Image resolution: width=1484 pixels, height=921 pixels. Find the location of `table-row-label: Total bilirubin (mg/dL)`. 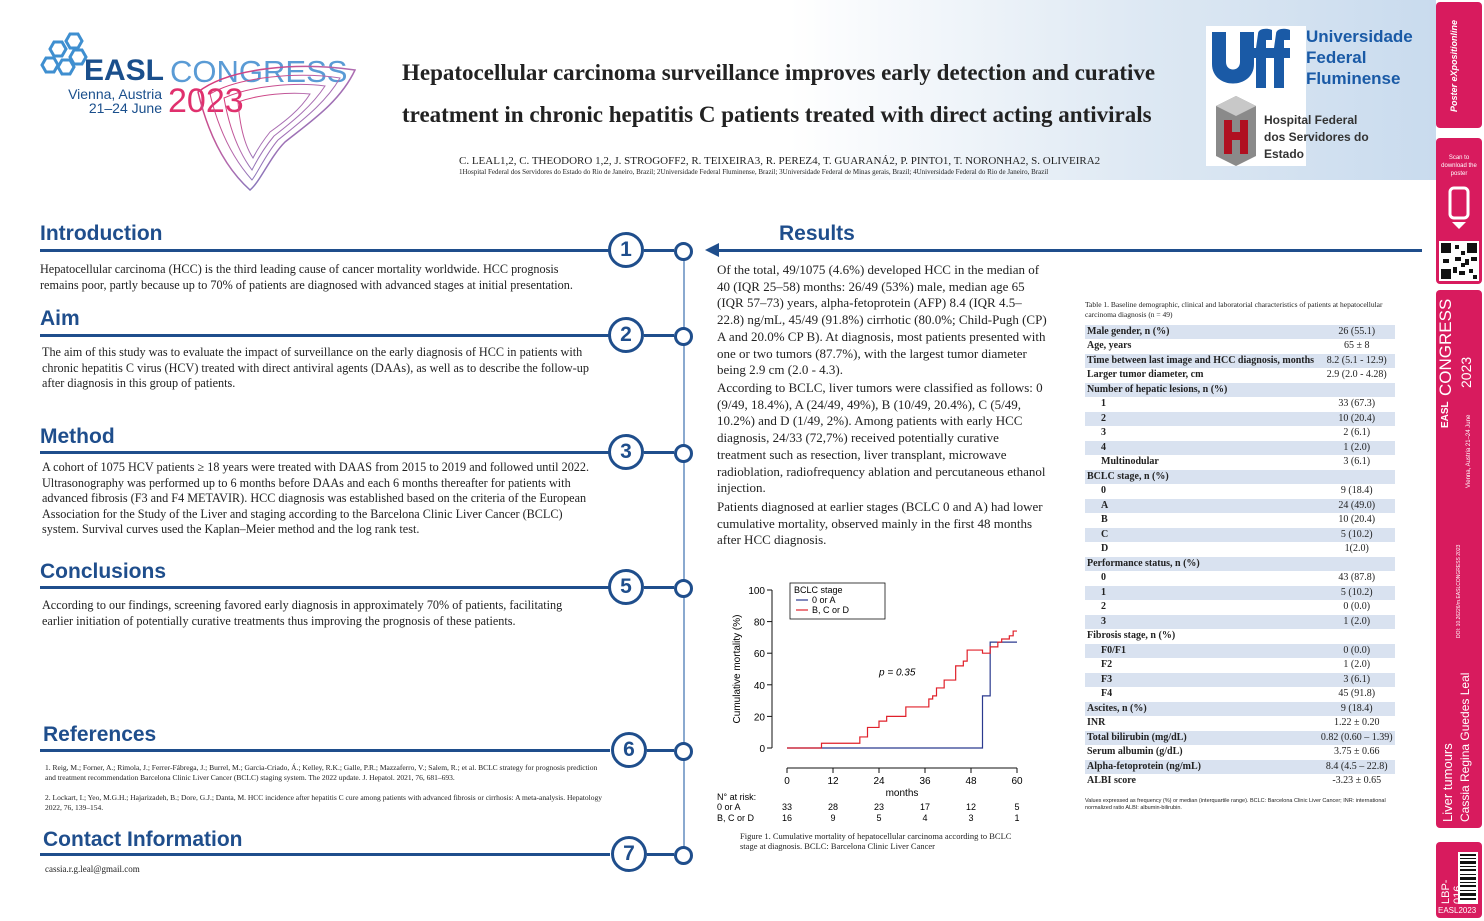

table-row-label: Total bilirubin (mg/dL) is located at coordinates (1202, 738).